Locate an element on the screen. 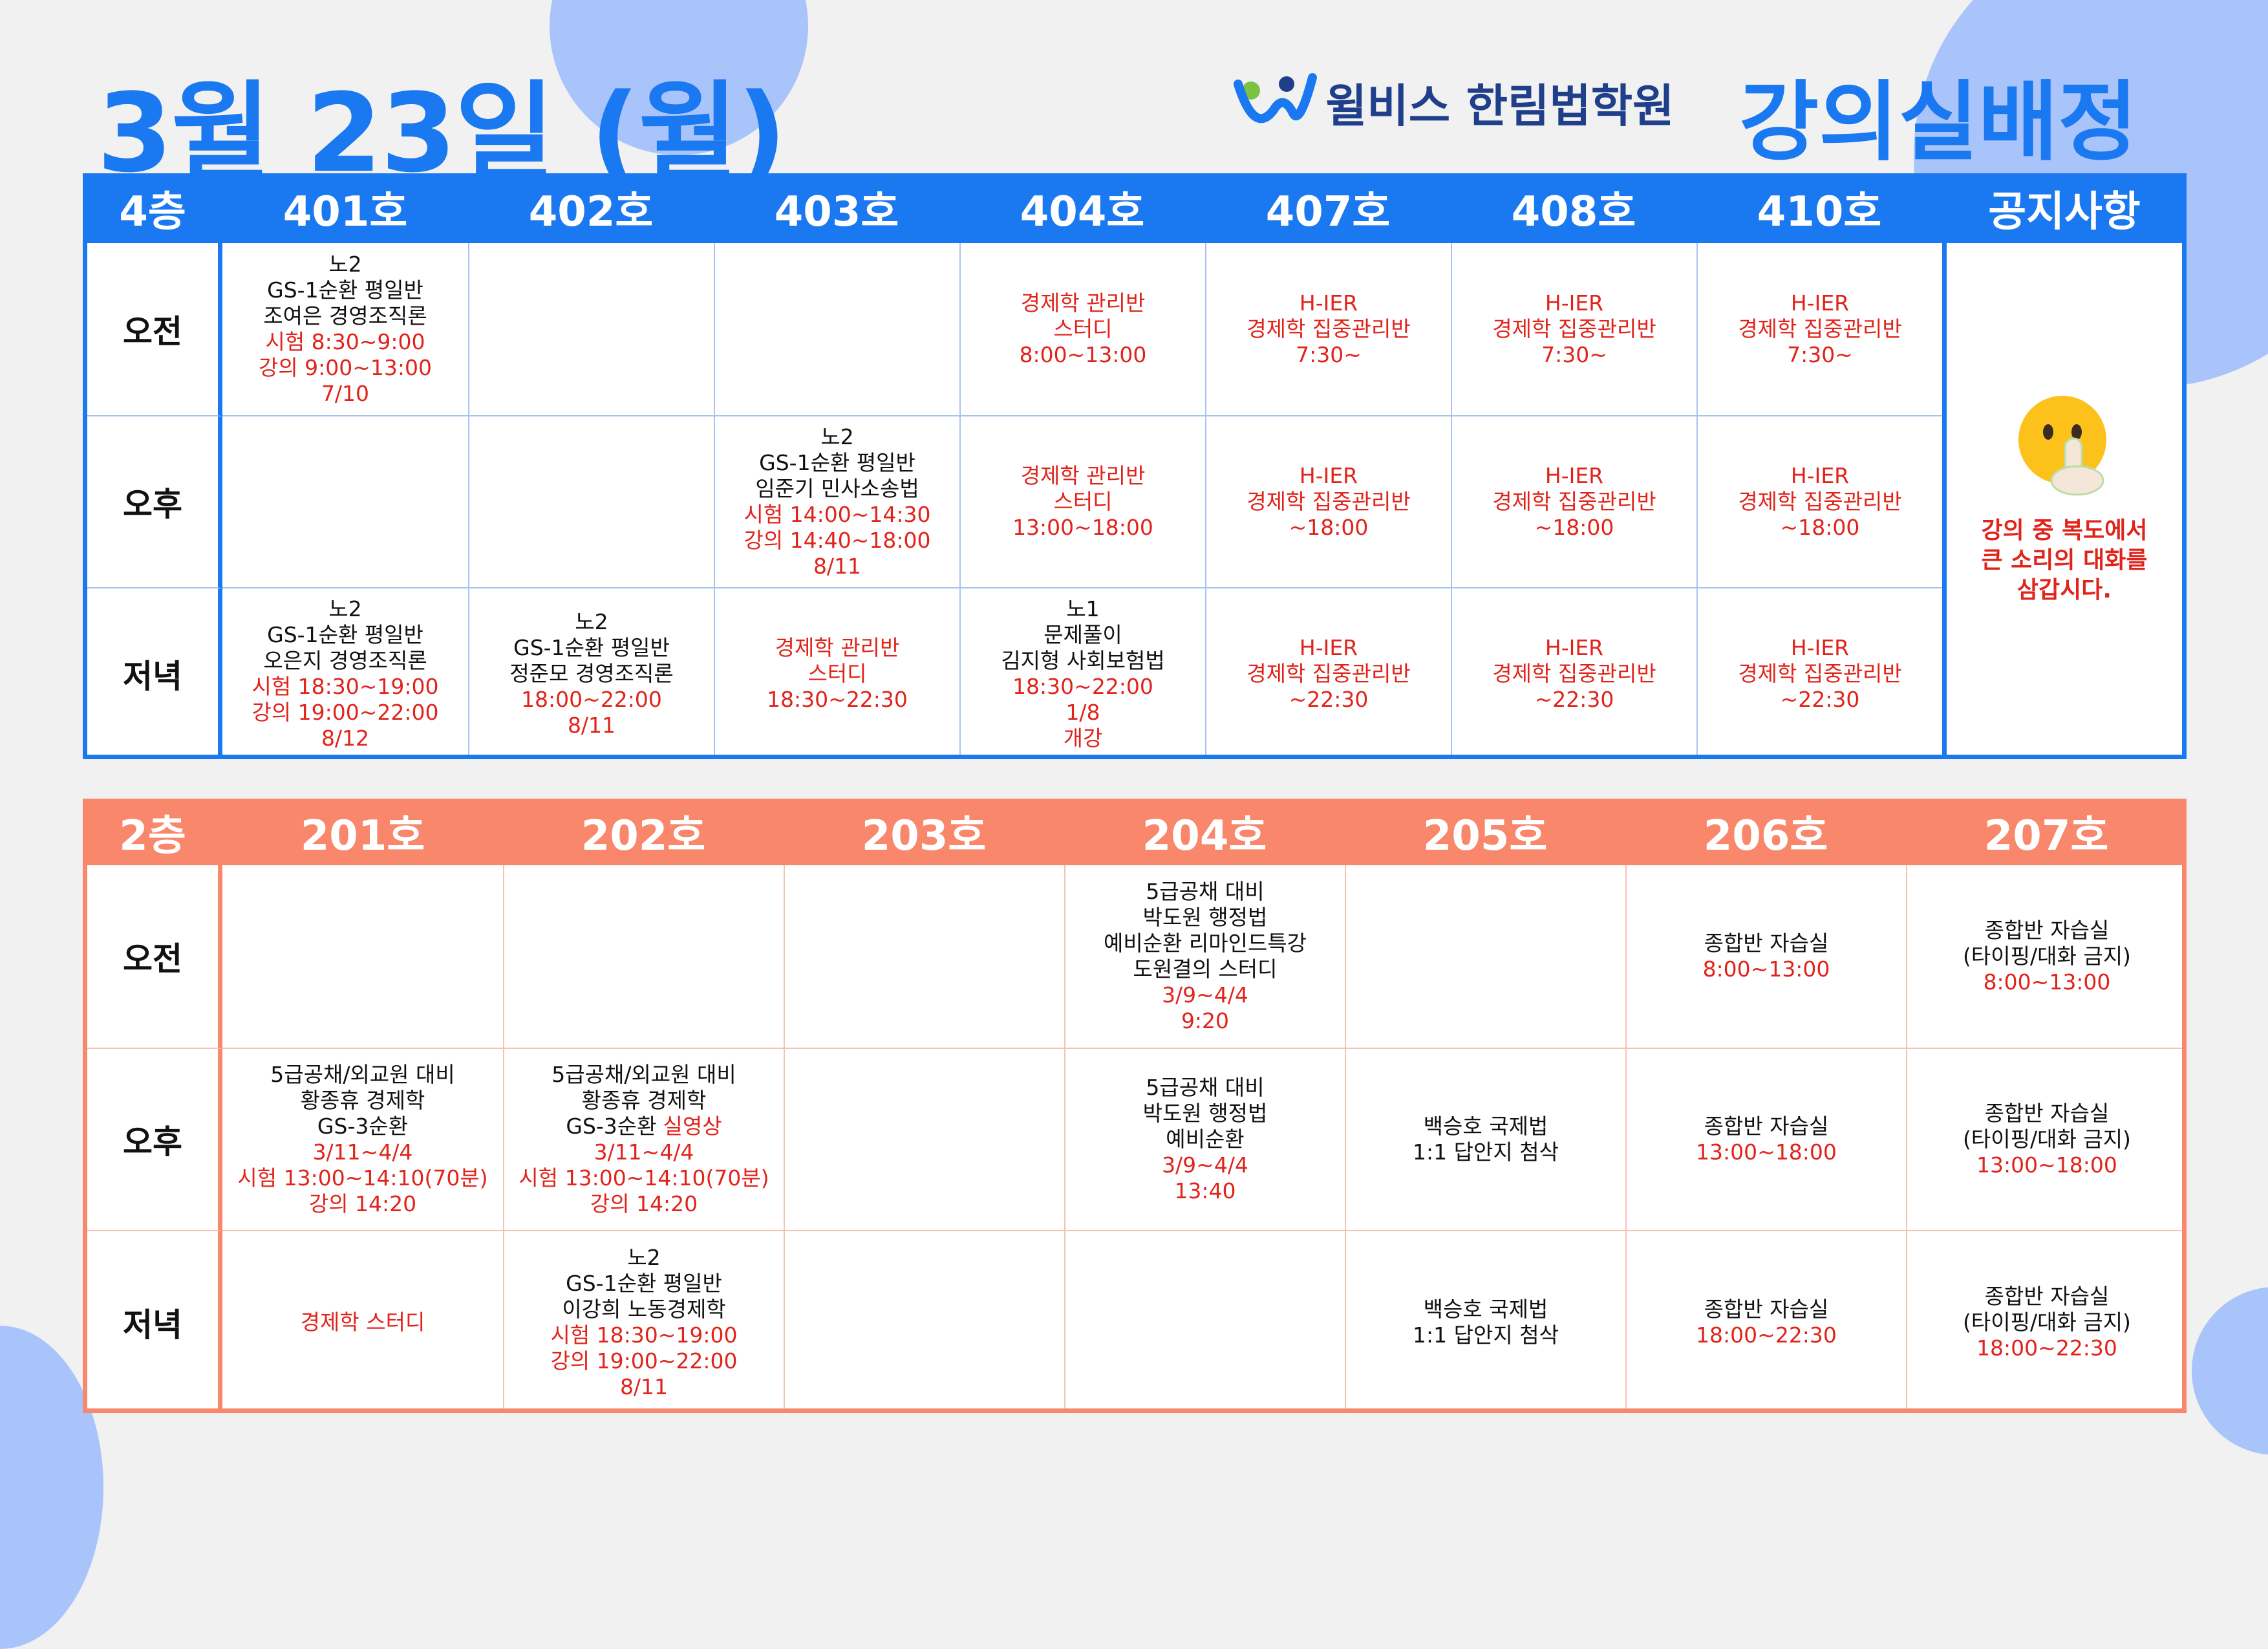  cell-line: 김지형 사회보험법 is located at coordinates (1083, 660).